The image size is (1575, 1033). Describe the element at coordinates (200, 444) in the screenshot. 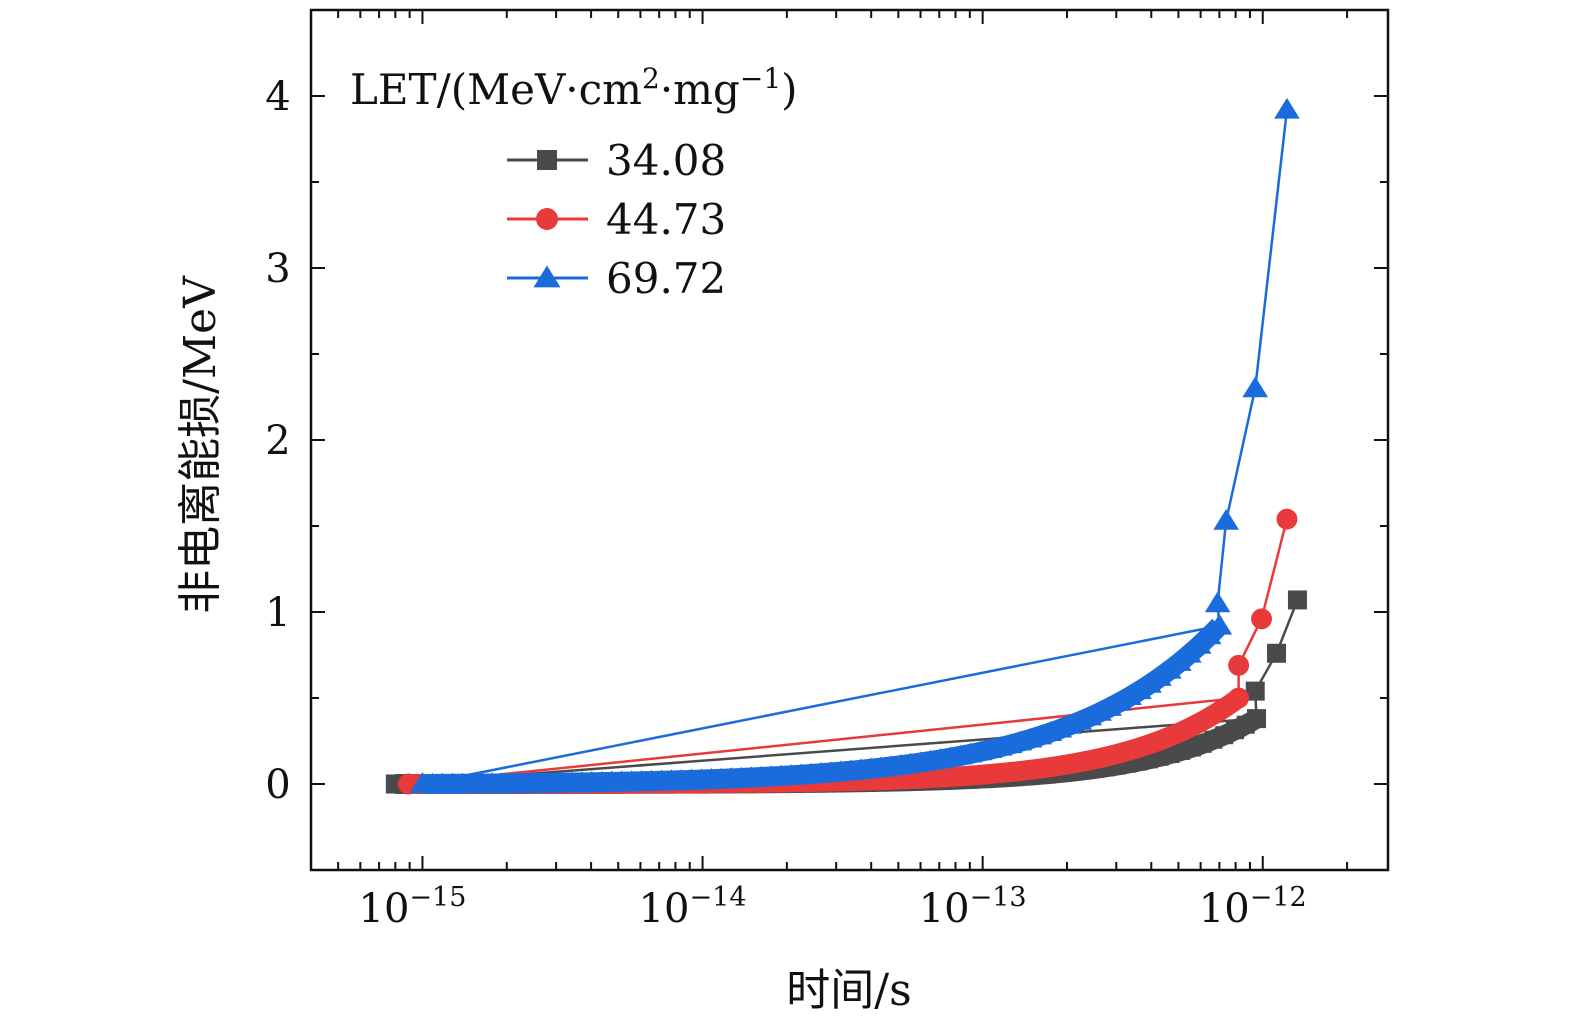

I see `y-axis-title: 非电离能损/MeV` at that location.